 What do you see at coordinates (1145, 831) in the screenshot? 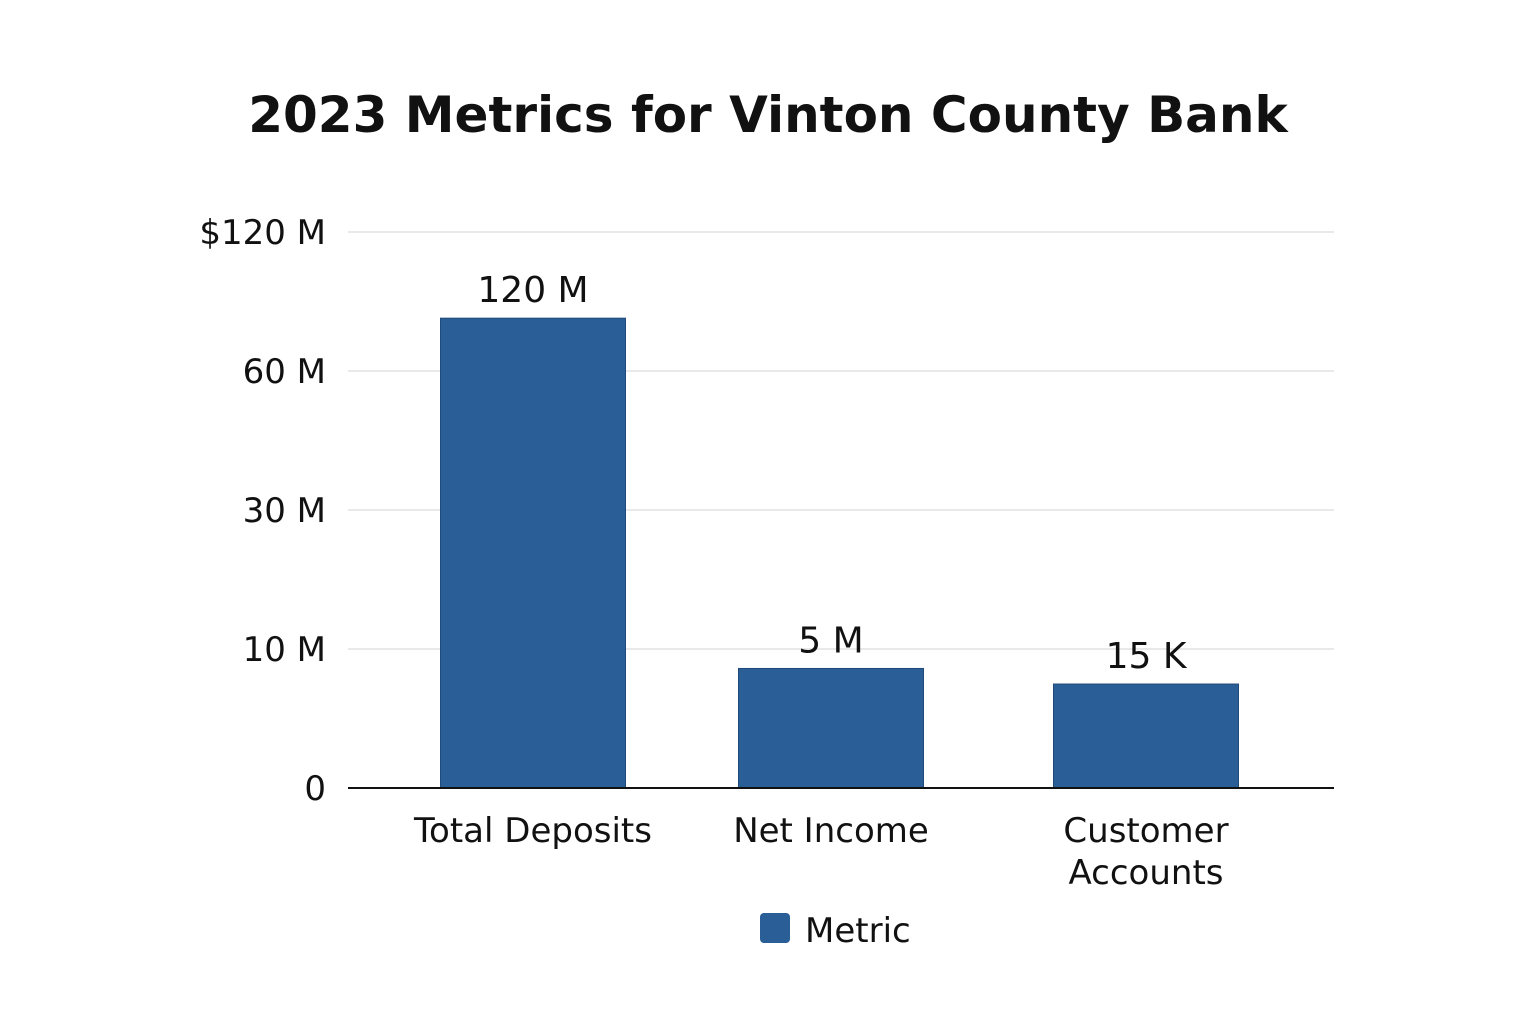
I see `x-category-label: Customer` at bounding box center [1145, 831].